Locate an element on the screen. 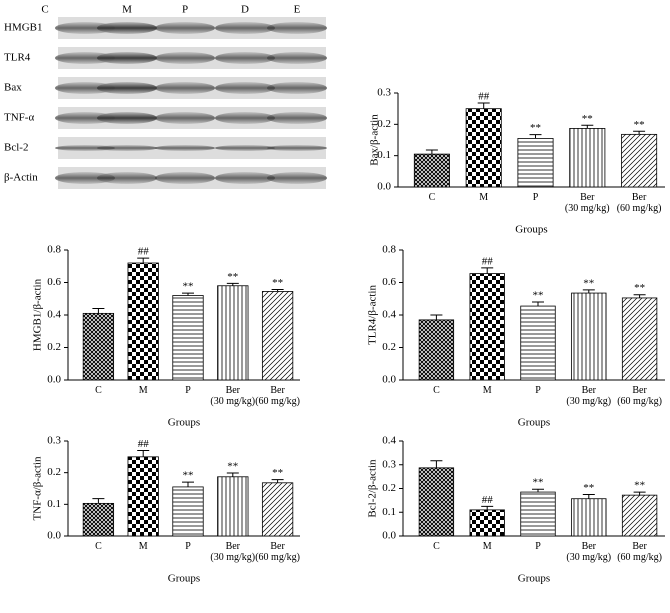  row-label: Bcl-2 is located at coordinates (16, 148).